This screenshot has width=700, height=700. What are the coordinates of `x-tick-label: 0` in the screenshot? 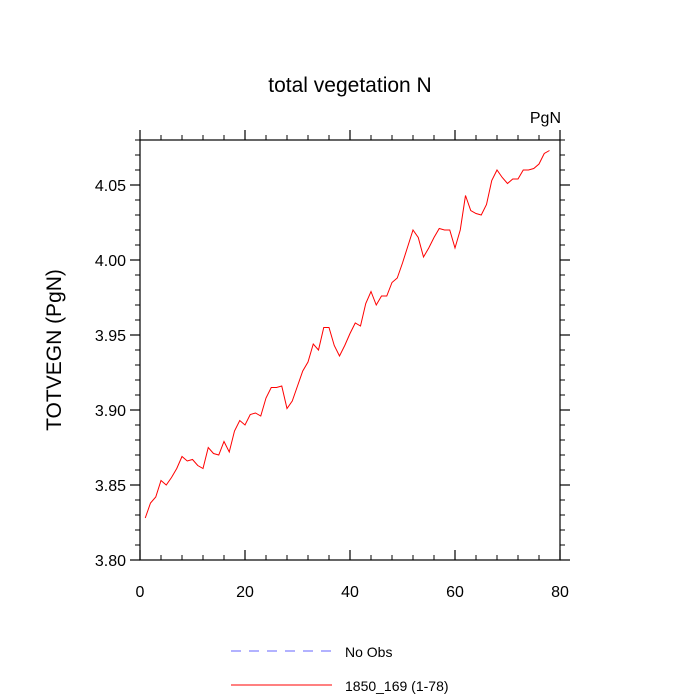 It's located at (140, 592).